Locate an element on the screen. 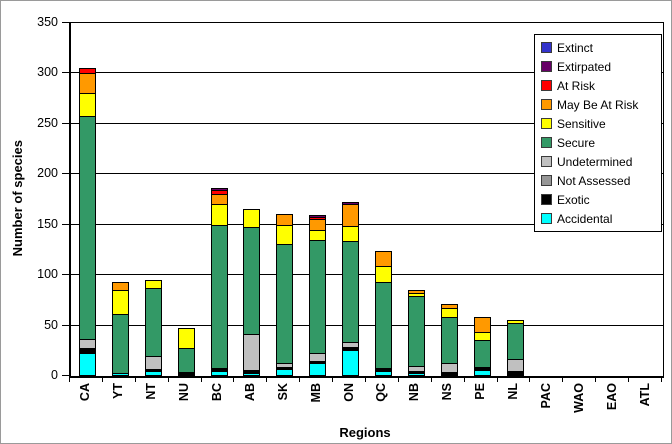 This screenshot has height=444, width=672. bar-segment-secure-ca is located at coordinates (87, 228).